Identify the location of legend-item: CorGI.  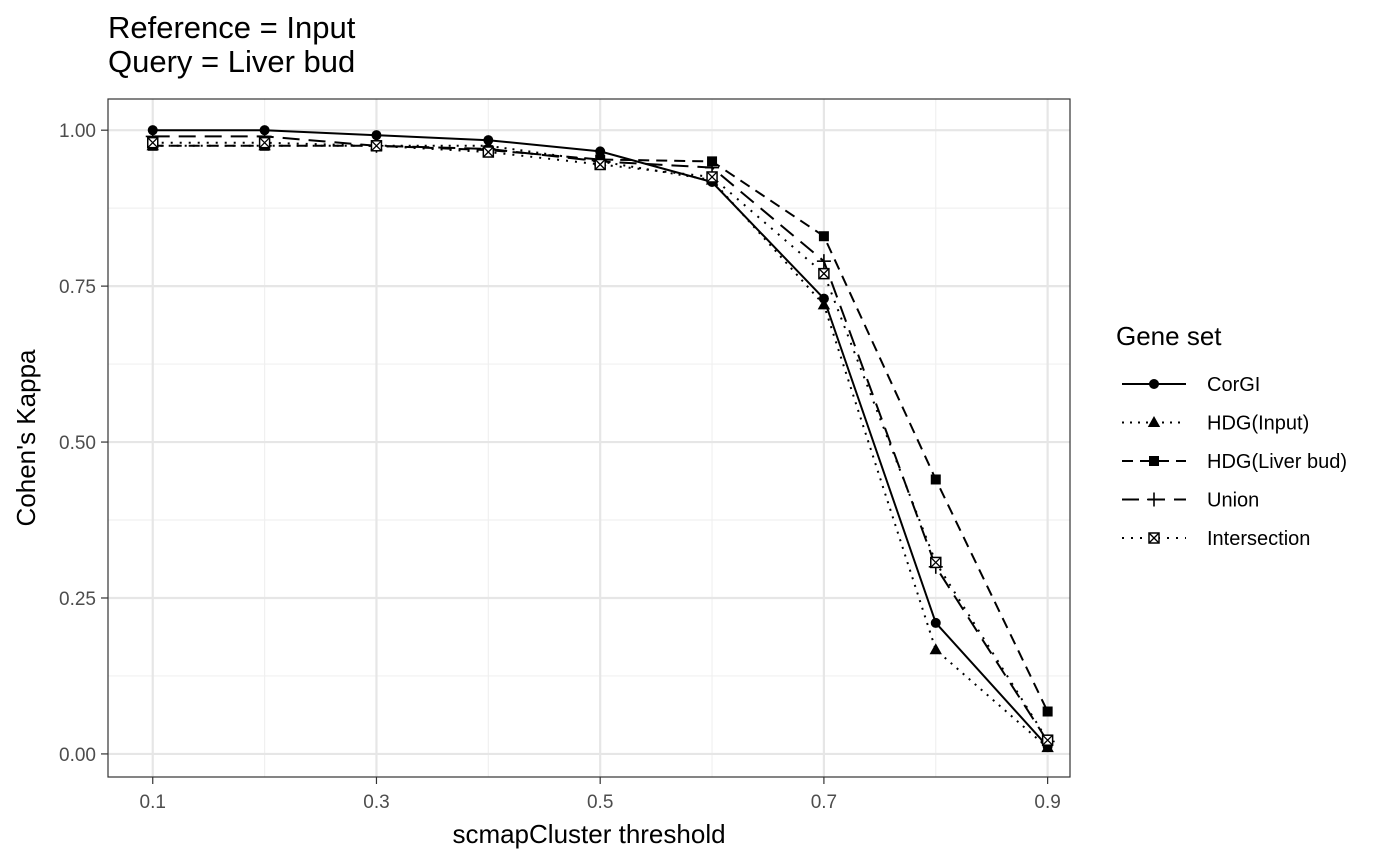
(1191, 385).